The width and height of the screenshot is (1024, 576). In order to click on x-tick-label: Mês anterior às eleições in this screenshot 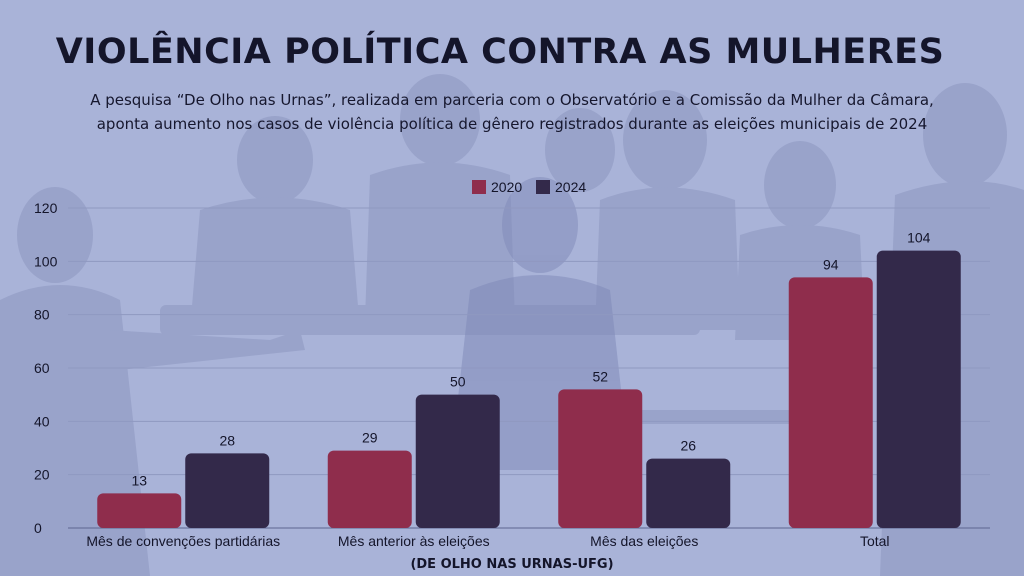, I will do `click(414, 541)`.